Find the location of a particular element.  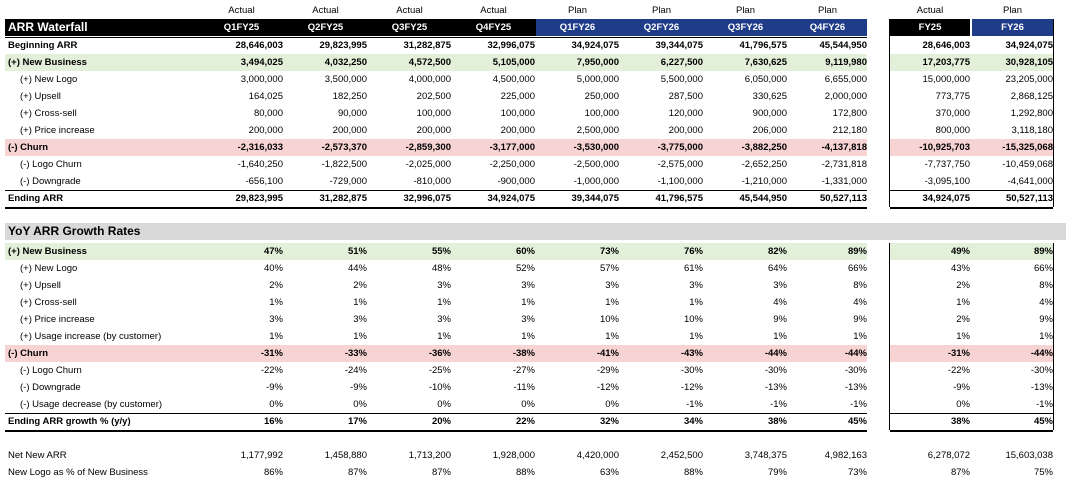

waterfall-cell: -7,737,750 is located at coordinates (947, 164).